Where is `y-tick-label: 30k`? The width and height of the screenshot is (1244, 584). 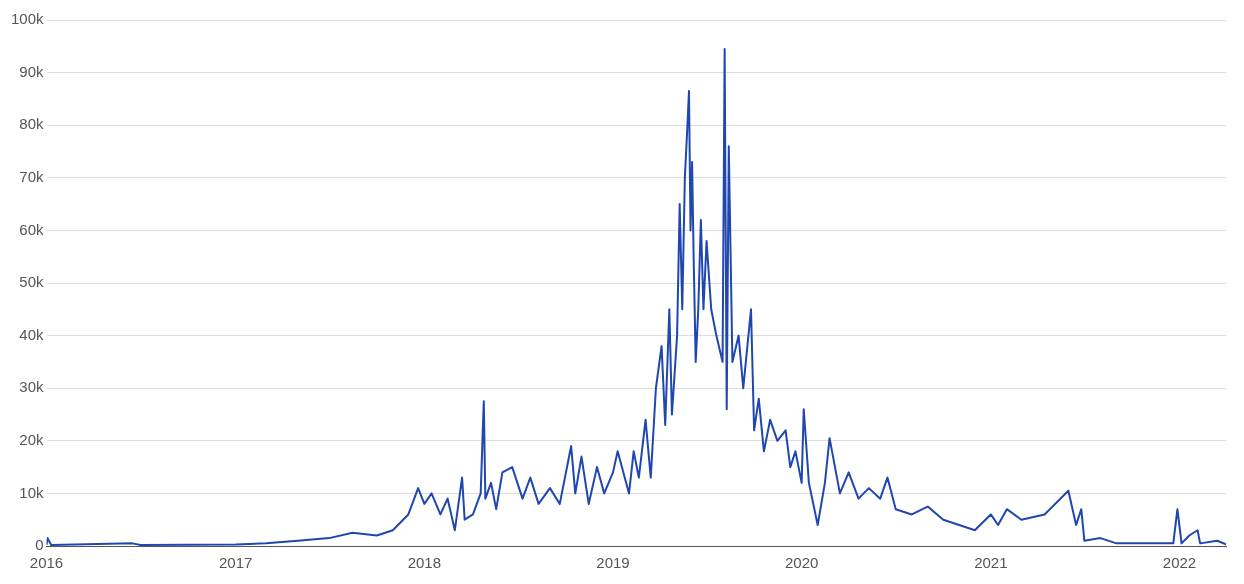 y-tick-label: 30k is located at coordinates (32, 387).